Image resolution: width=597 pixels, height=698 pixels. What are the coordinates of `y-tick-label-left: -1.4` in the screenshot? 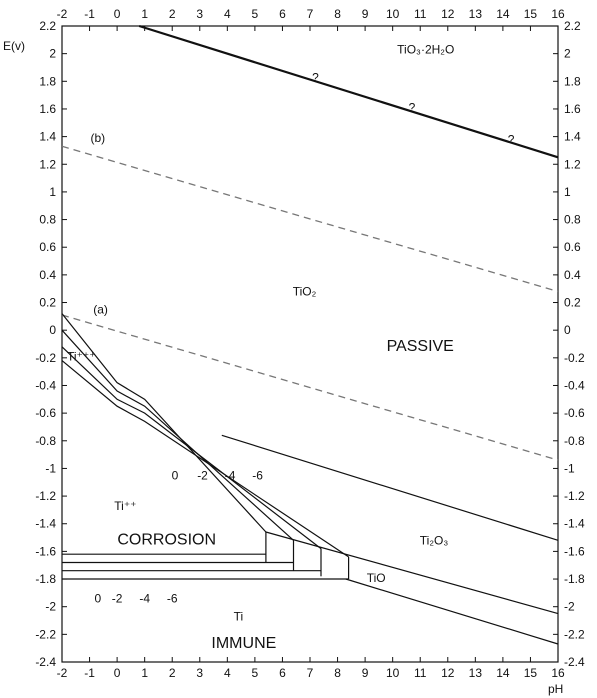 It's located at (45, 524).